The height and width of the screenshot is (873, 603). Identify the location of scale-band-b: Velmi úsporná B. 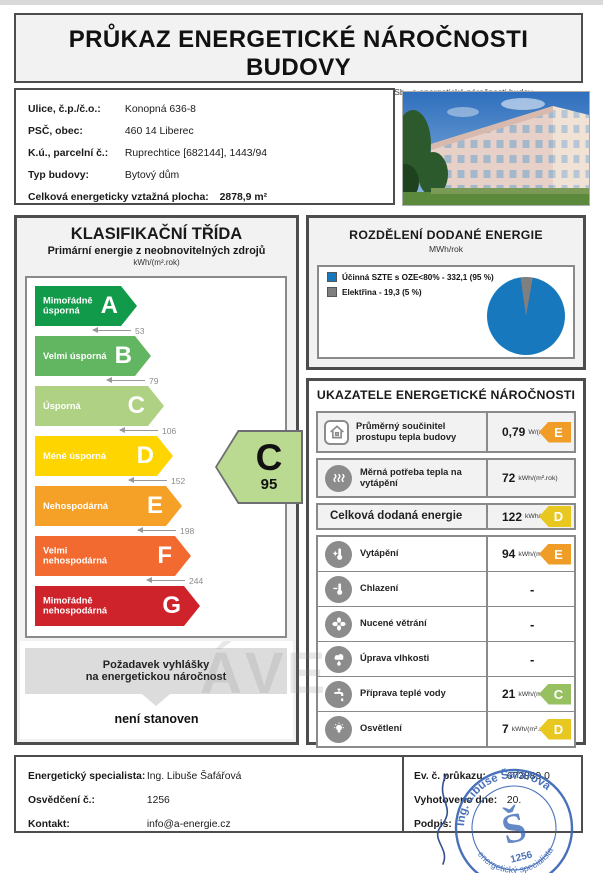
(93, 356).